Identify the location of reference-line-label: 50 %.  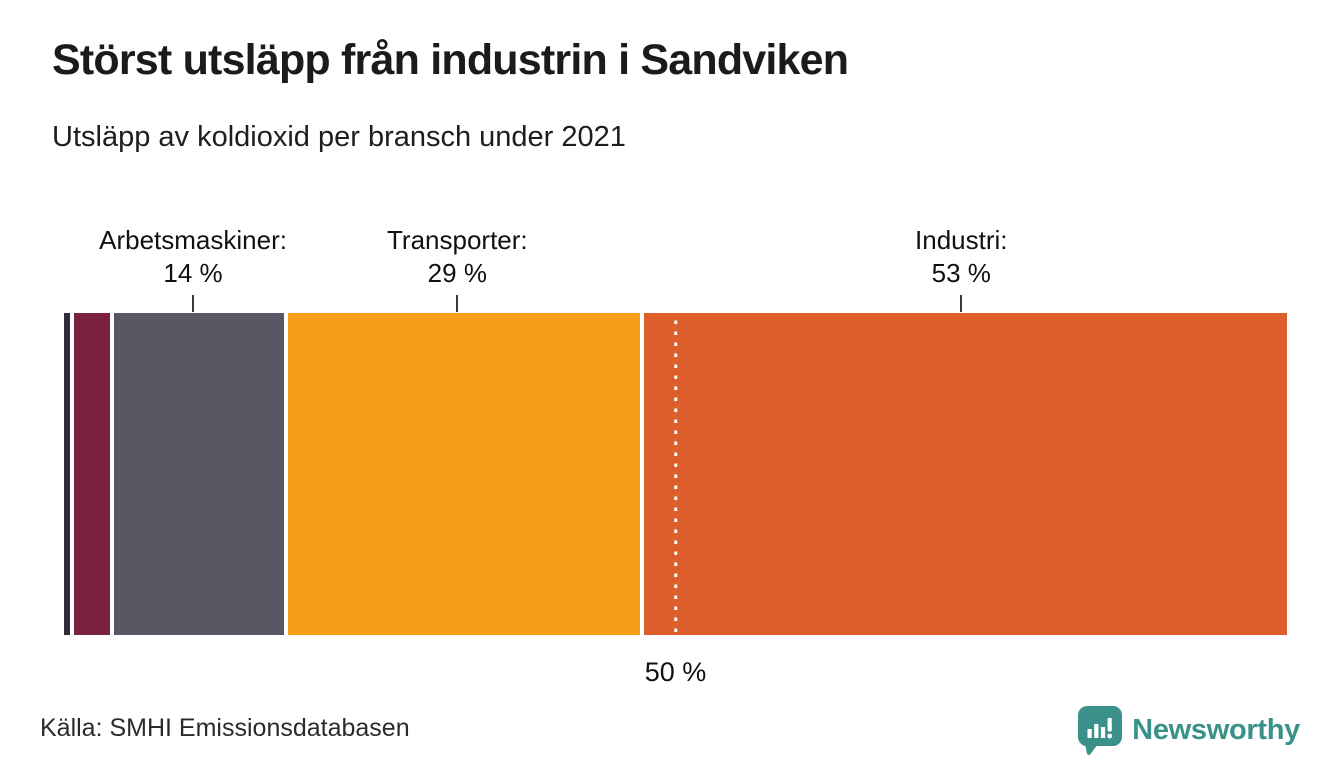
(675, 672).